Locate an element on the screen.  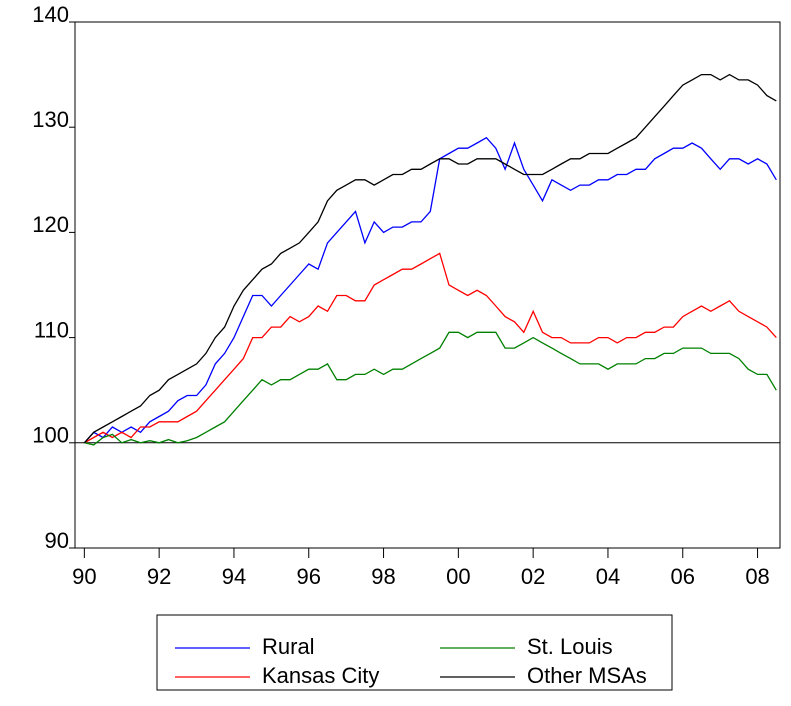
y-tick-label: 100 is located at coordinates (50, 435).